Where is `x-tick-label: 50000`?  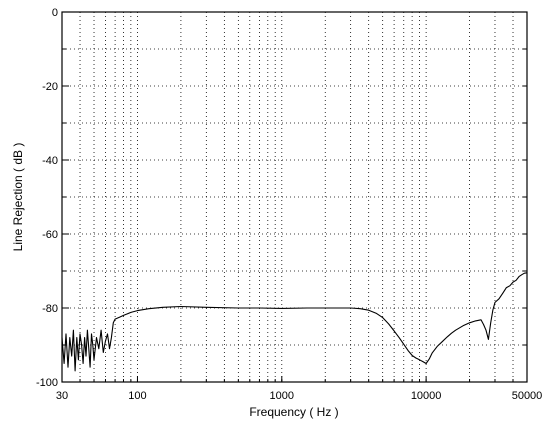
x-tick-label: 50000 is located at coordinates (527, 396).